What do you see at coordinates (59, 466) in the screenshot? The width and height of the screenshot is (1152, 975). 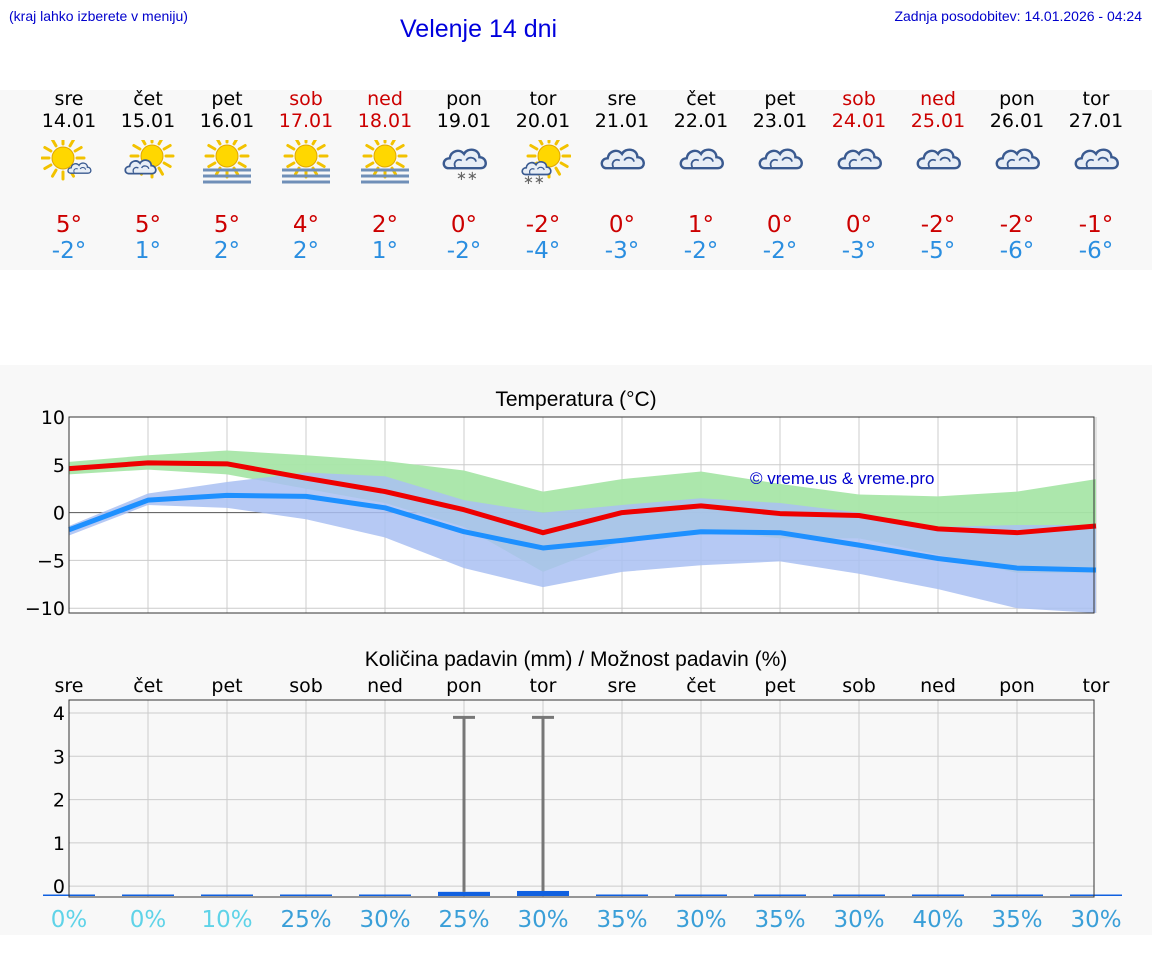 I see `y-tick-label: 5` at bounding box center [59, 466].